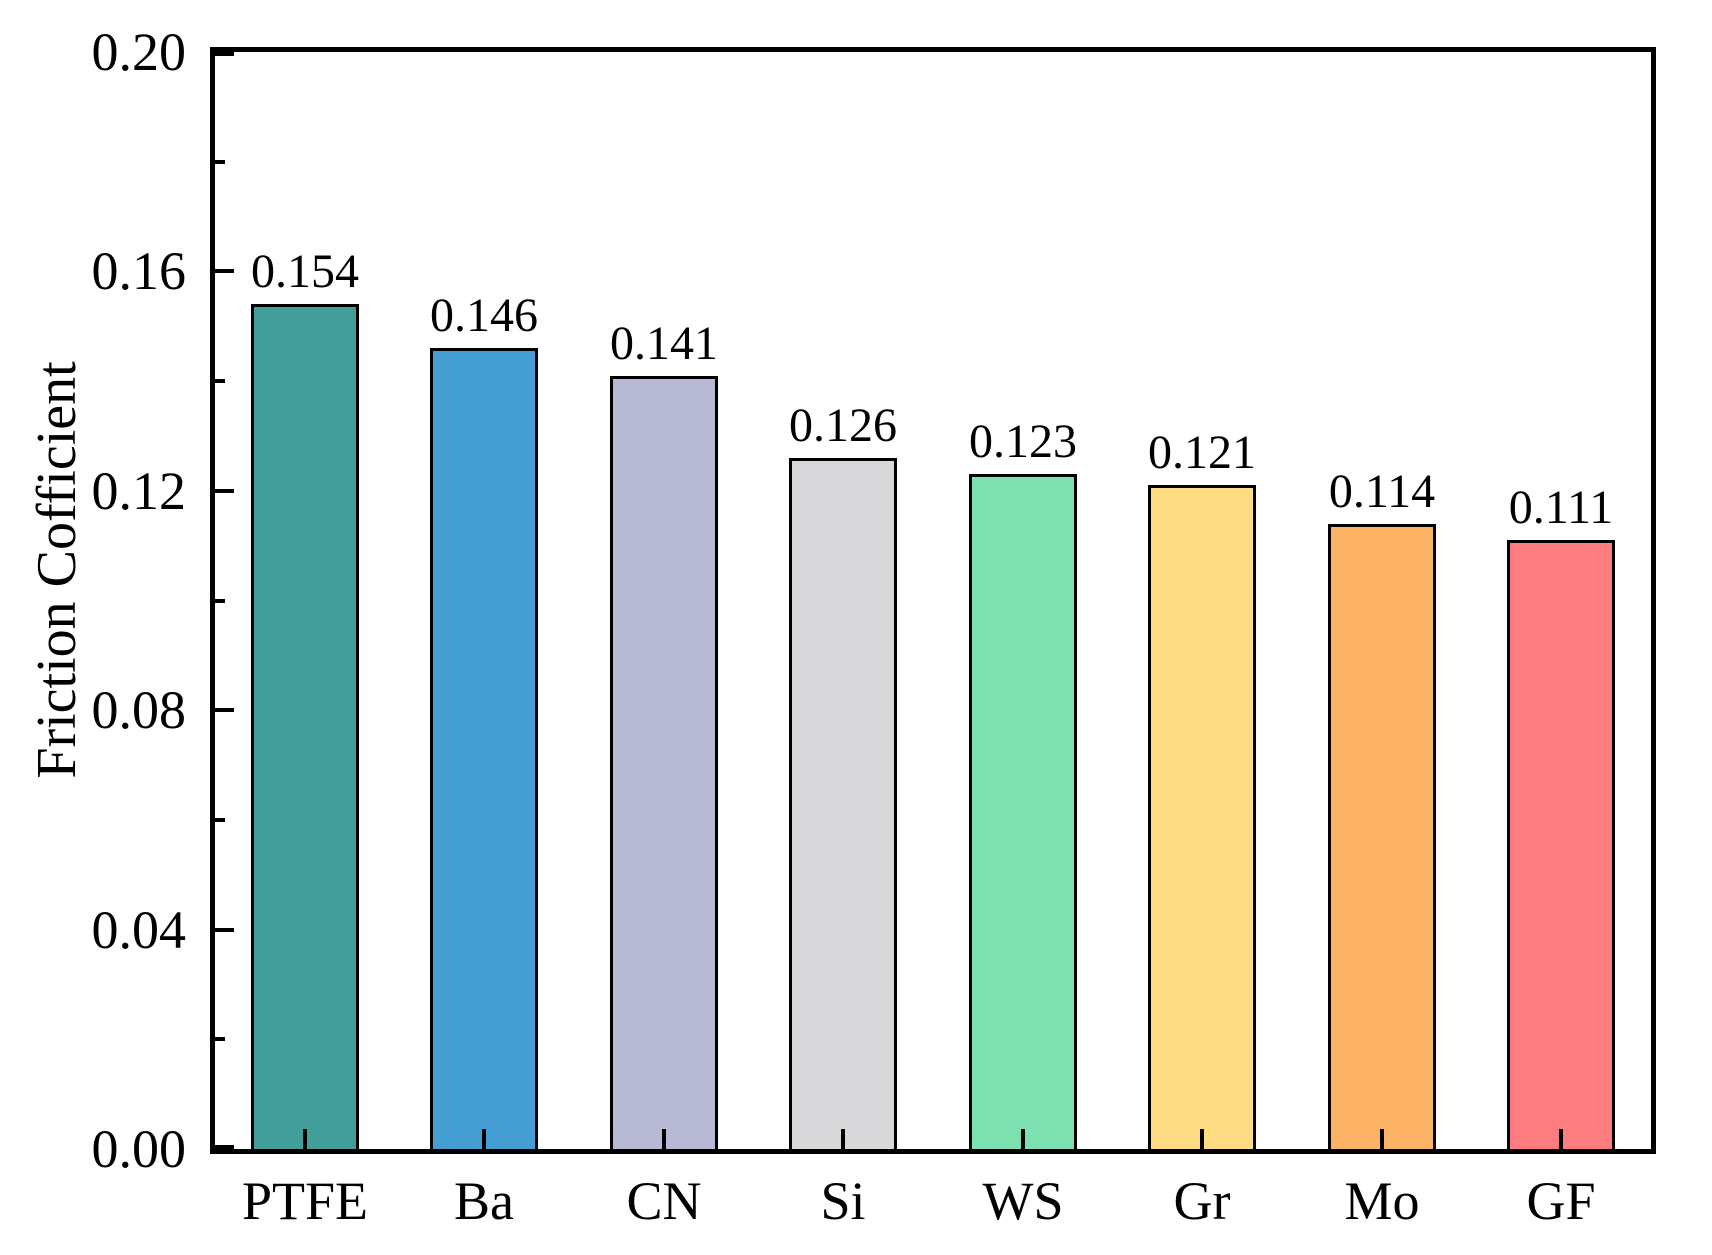 The width and height of the screenshot is (1712, 1255). Describe the element at coordinates (484, 315) in the screenshot. I see `bar-value-label: 0.146` at that location.